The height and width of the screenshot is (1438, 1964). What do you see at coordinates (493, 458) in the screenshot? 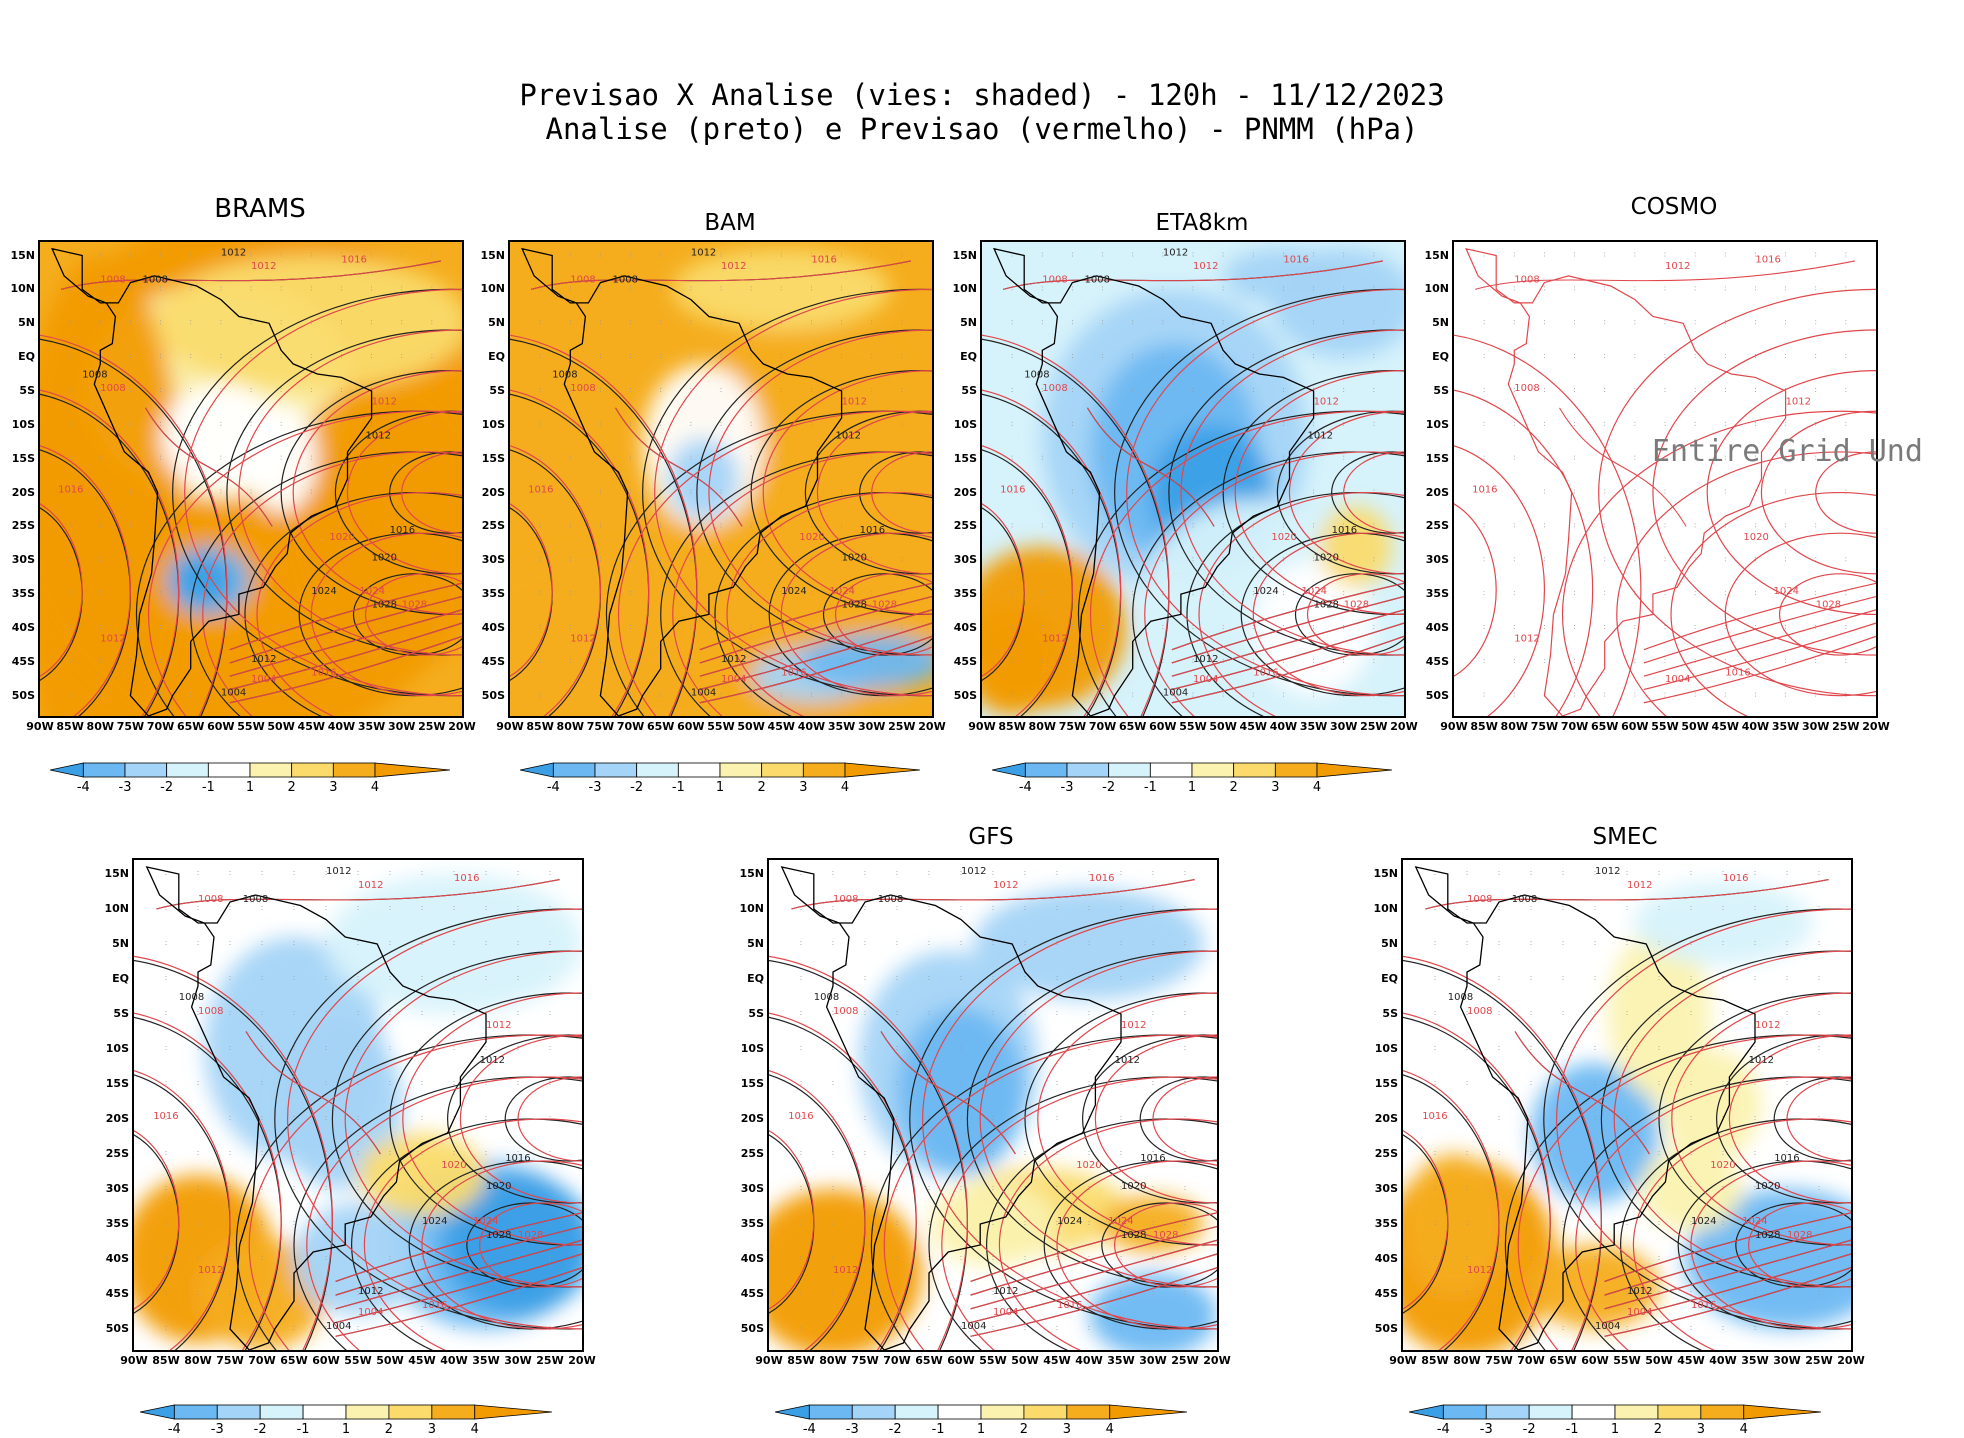
I see `lat-tick-label: 15S` at bounding box center [493, 458].